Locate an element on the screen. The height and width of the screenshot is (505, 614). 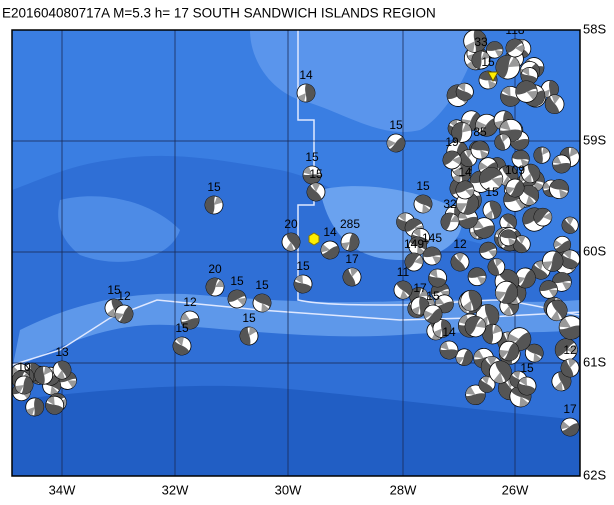
depth-label: 13 is located at coordinates (62, 352).